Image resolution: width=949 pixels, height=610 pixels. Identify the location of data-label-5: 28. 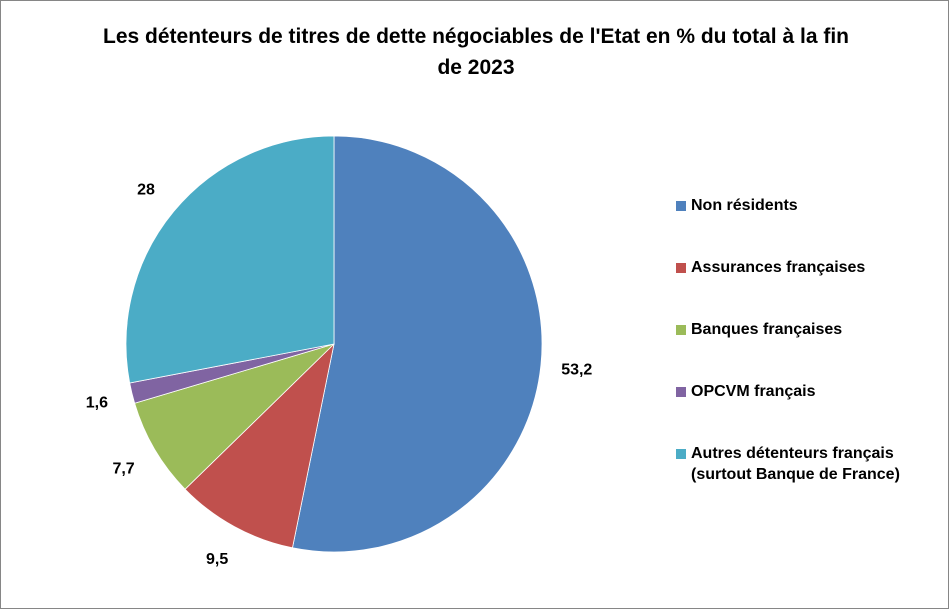
(146, 189).